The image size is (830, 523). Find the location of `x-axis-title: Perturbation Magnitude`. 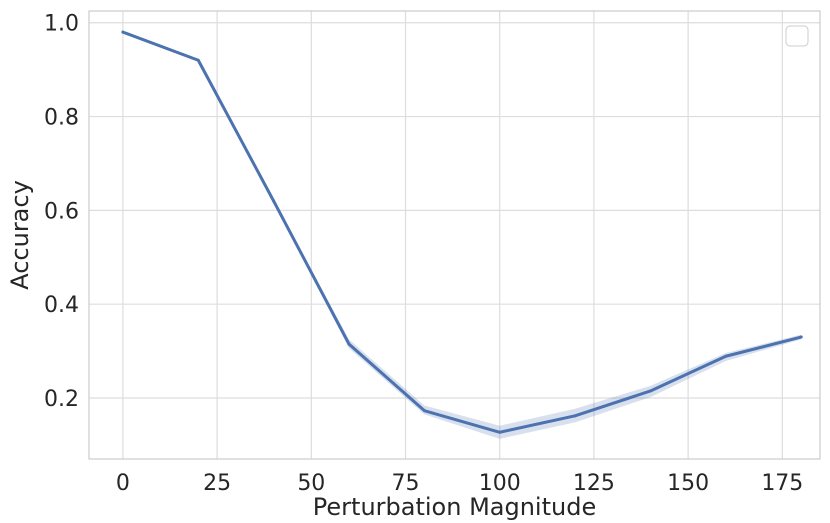

x-axis-title: Perturbation Magnitude is located at coordinates (454, 507).